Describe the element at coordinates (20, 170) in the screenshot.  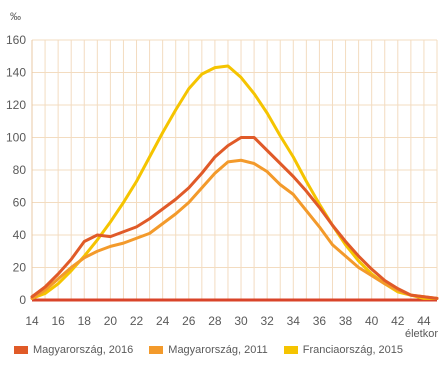
I see `y-tick-label: 80` at that location.